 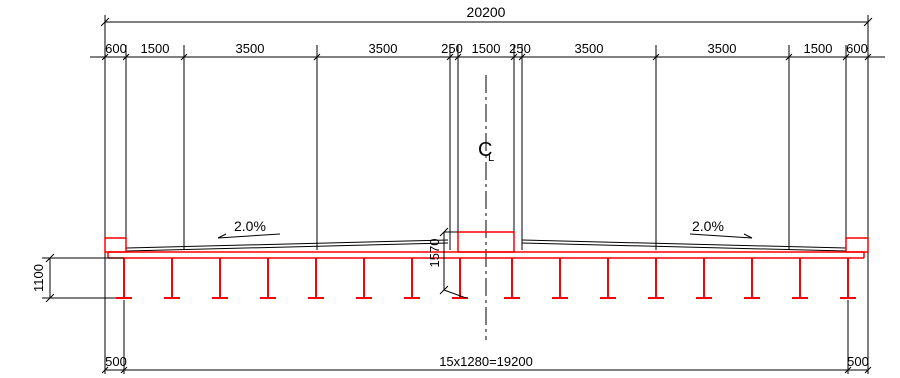 I want to click on median-height-label: 1570, so click(x=434, y=253).